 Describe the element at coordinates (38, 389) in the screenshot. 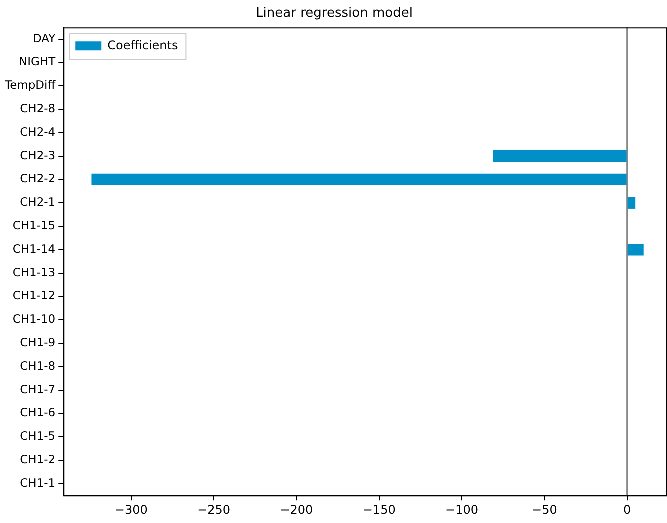

I see `y-tick-label: CH1-7` at that location.